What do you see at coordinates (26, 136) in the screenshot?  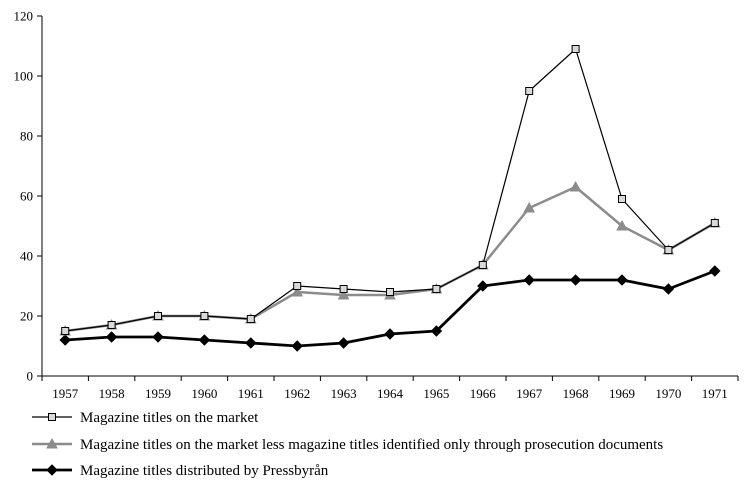 I see `y-tick-label: 80` at bounding box center [26, 136].